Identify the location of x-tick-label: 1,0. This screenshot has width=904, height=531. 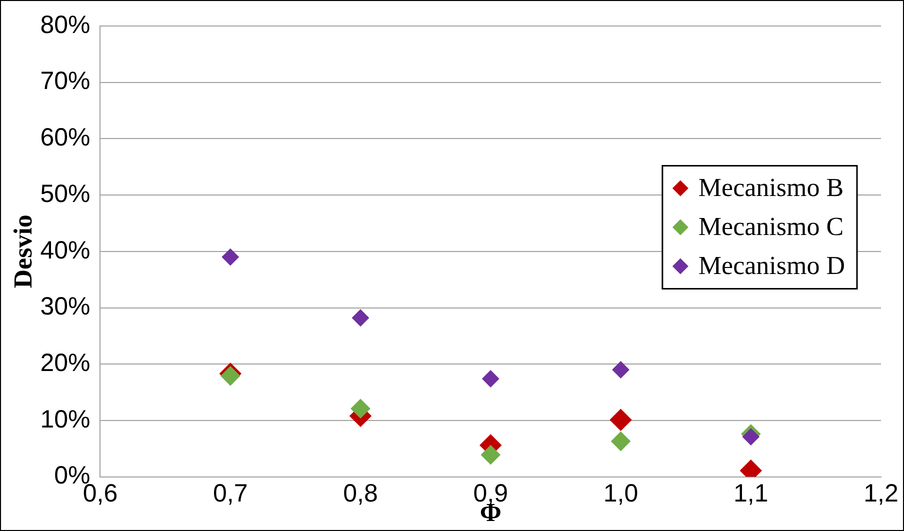
(620, 494).